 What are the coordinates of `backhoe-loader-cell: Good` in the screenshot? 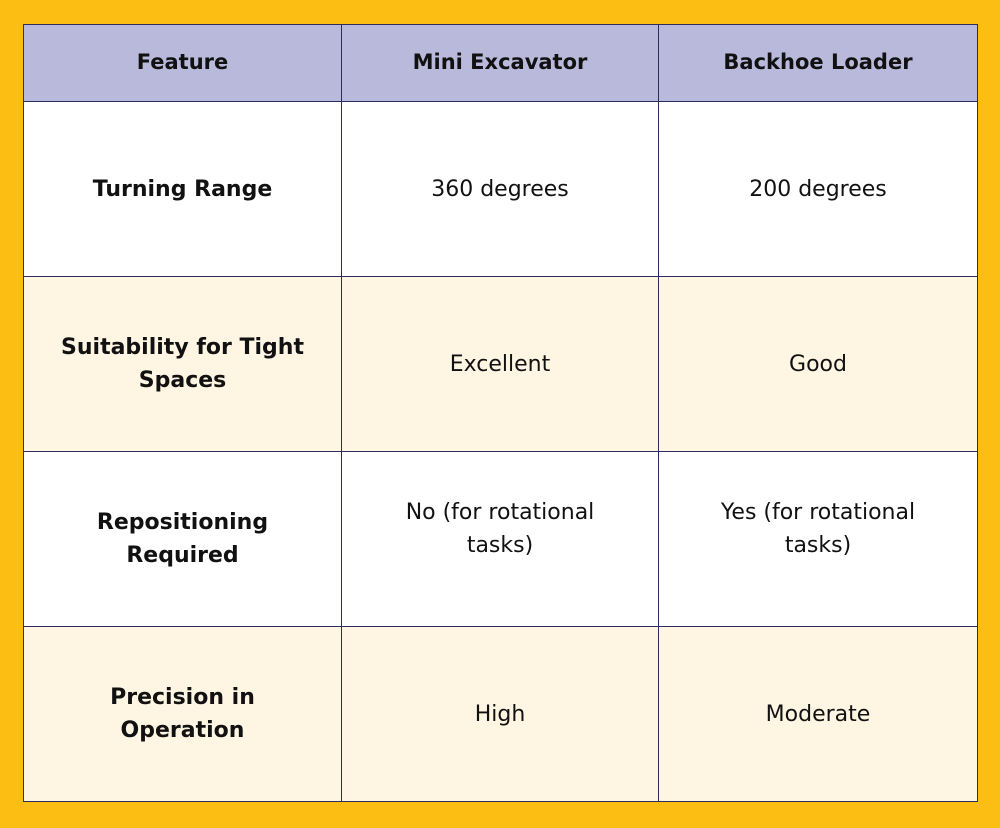 It's located at (818, 364).